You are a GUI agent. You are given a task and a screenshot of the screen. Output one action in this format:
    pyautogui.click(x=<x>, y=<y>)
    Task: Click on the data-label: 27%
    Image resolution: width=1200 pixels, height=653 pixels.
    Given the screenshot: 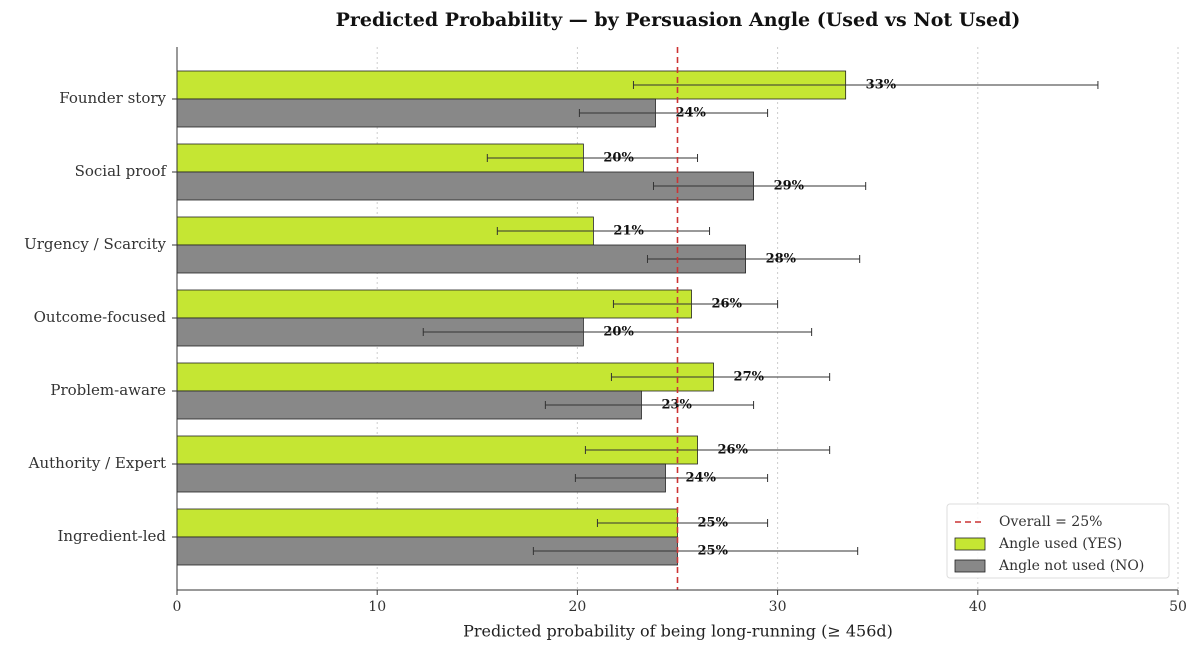 What is the action you would take?
    pyautogui.click(x=749, y=377)
    